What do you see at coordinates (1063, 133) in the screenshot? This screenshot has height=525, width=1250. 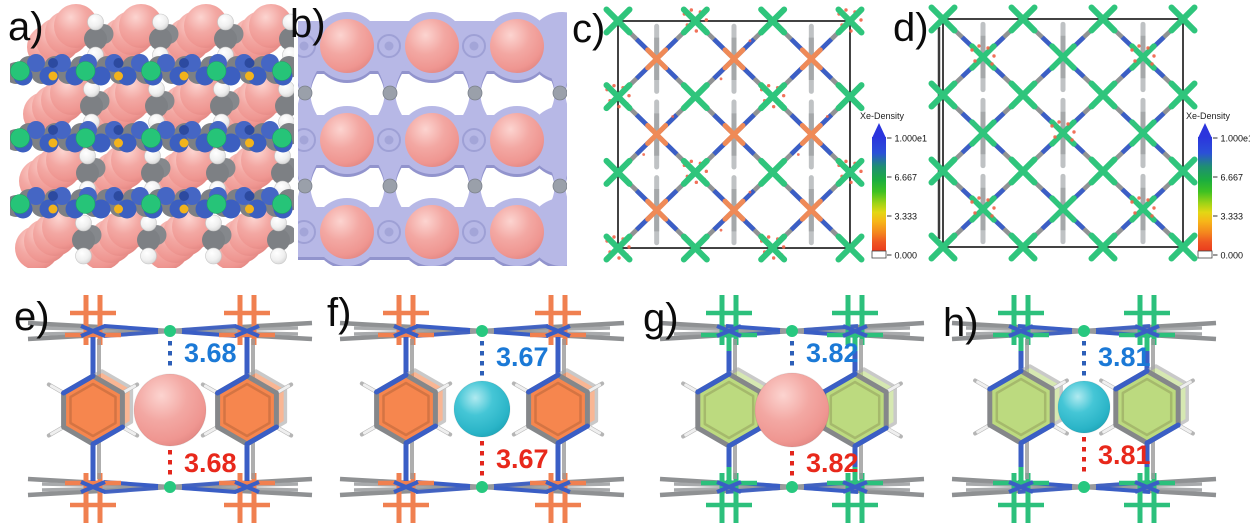 I see `panel-d-xe-density-lattice-art` at bounding box center [1063, 133].